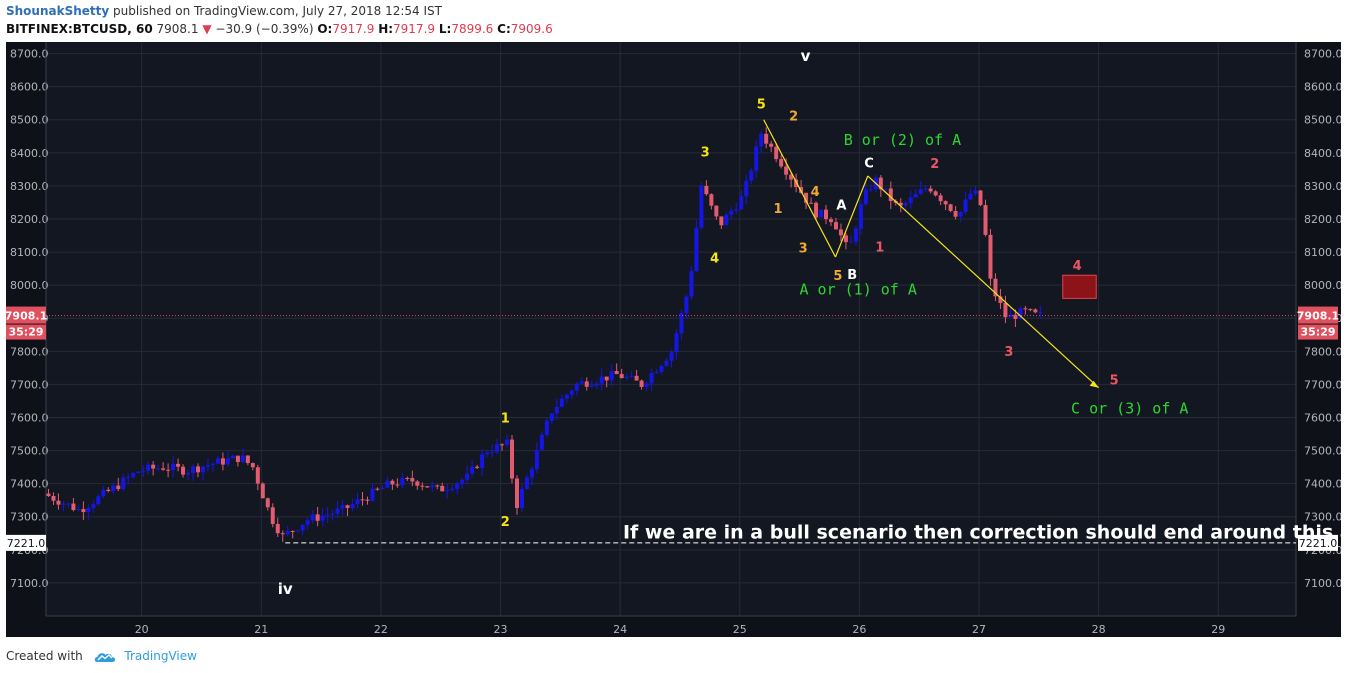 Image resolution: width=1348 pixels, height=673 pixels. Describe the element at coordinates (58, 11) in the screenshot. I see `author-link: ShounakShetty` at that location.